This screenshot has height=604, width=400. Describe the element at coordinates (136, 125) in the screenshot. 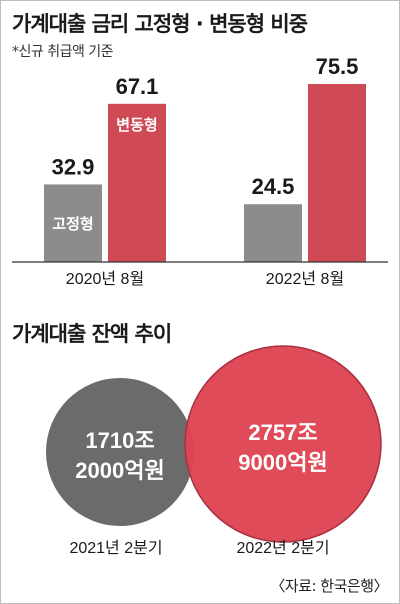

I see `series-label: 변동형` at that location.